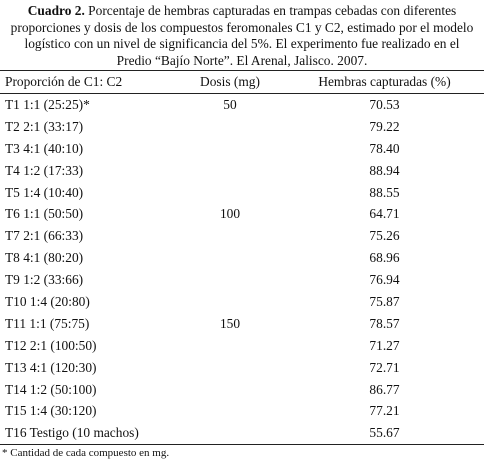  What do you see at coordinates (44, 236) in the screenshot?
I see `treatment-cell: T7 2:1 (66:33)` at bounding box center [44, 236].